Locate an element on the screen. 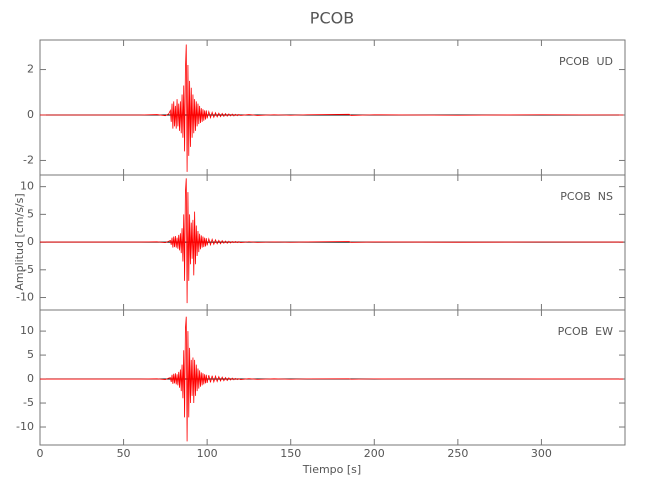 This screenshot has width=650, height=500. y-tick-label: 2 is located at coordinates (30, 69).